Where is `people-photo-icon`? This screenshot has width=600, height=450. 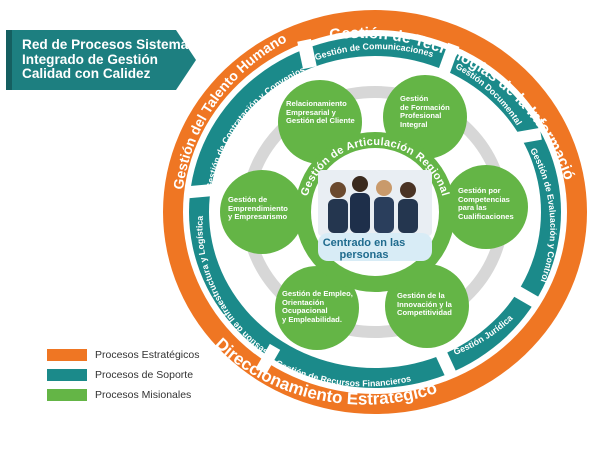
people-photo-icon is located at coordinates (375, 203).